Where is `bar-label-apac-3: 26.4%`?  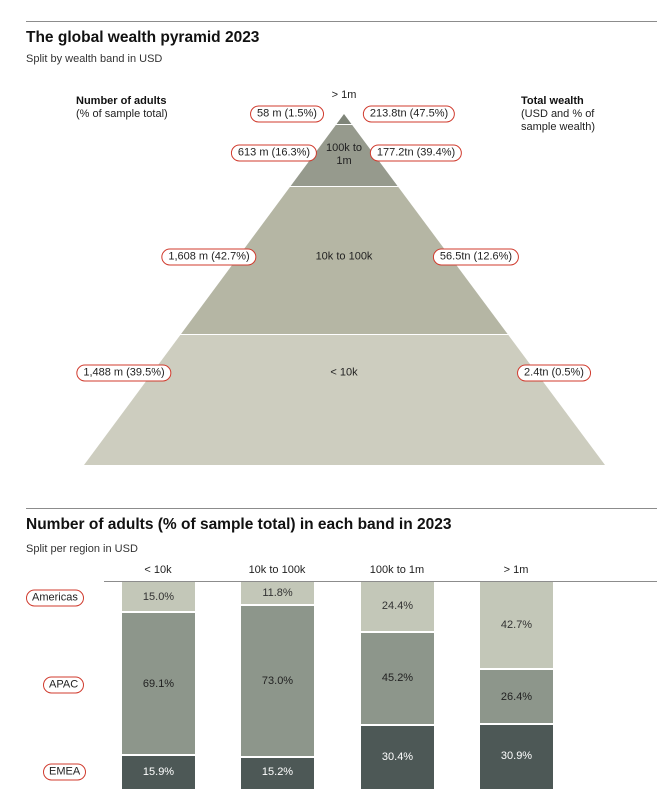 bar-label-apac-3: 26.4% is located at coordinates (516, 696).